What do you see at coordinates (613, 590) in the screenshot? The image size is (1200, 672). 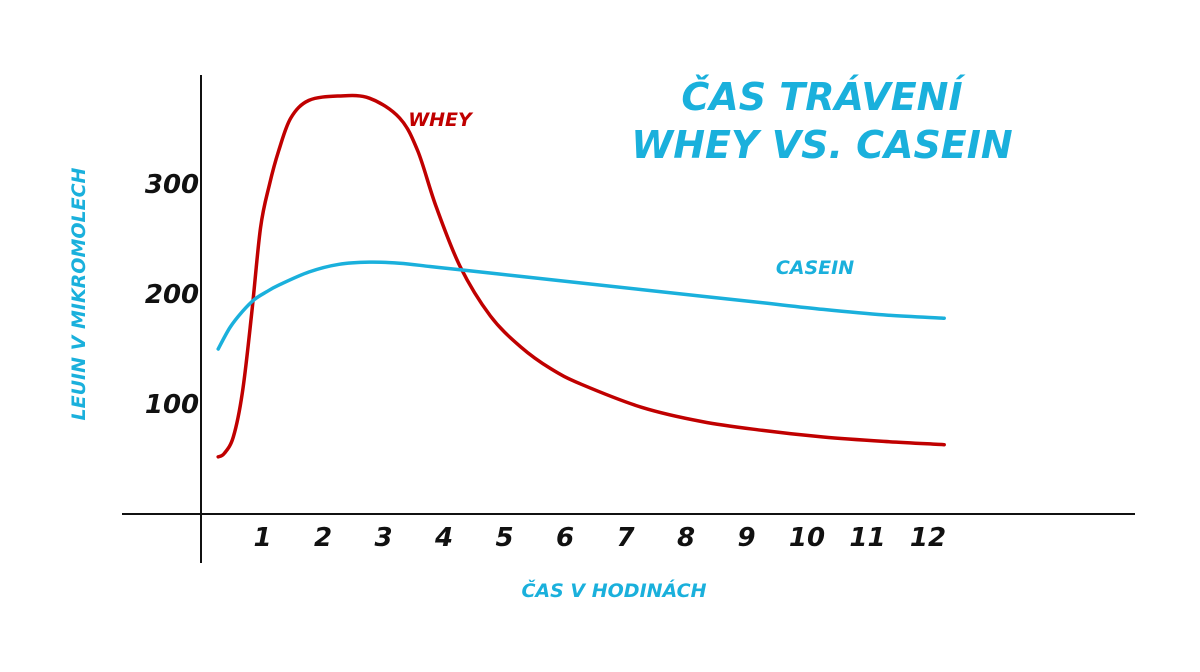 I see `x-axis-title: ČAS V HODINÁCH` at bounding box center [613, 590].